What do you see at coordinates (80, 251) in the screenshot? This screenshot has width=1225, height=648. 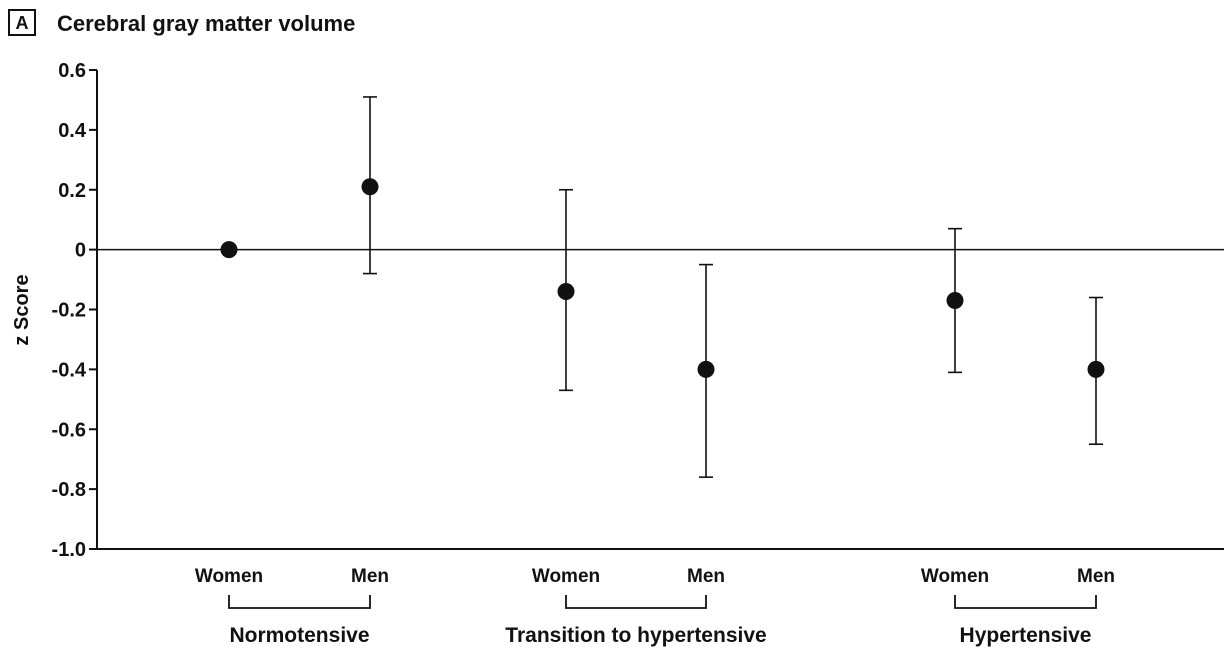 I see `y-tick-label: 0` at bounding box center [80, 251].